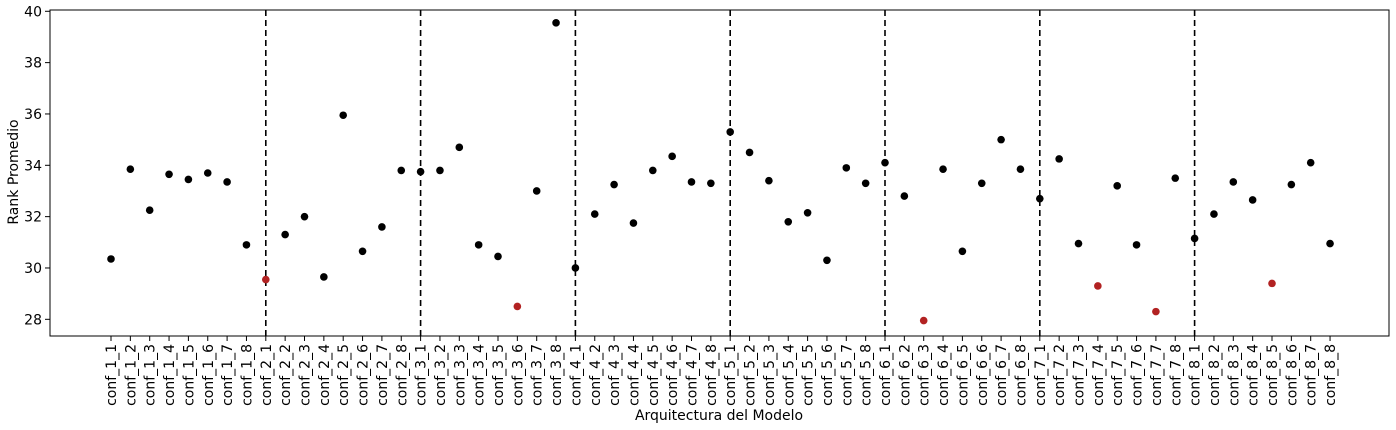 The image size is (1396, 430). Describe the element at coordinates (306, 375) in the screenshot. I see `x-tick-label: conf_2_3` at that location.